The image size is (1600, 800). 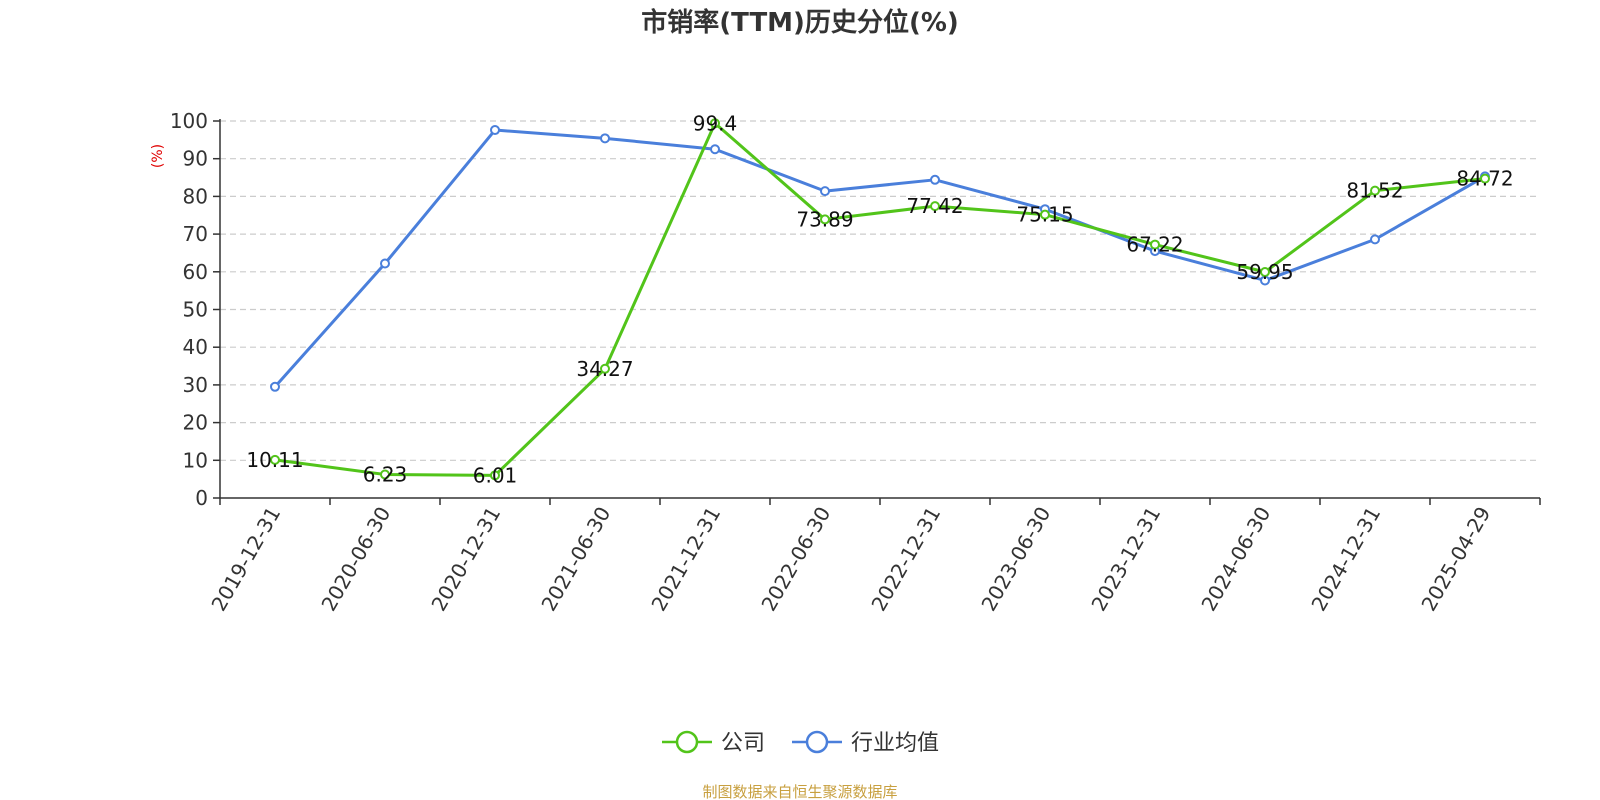 What do you see at coordinates (245, 559) in the screenshot?
I see `x-tick-label: 2019-12-31` at bounding box center [245, 559].